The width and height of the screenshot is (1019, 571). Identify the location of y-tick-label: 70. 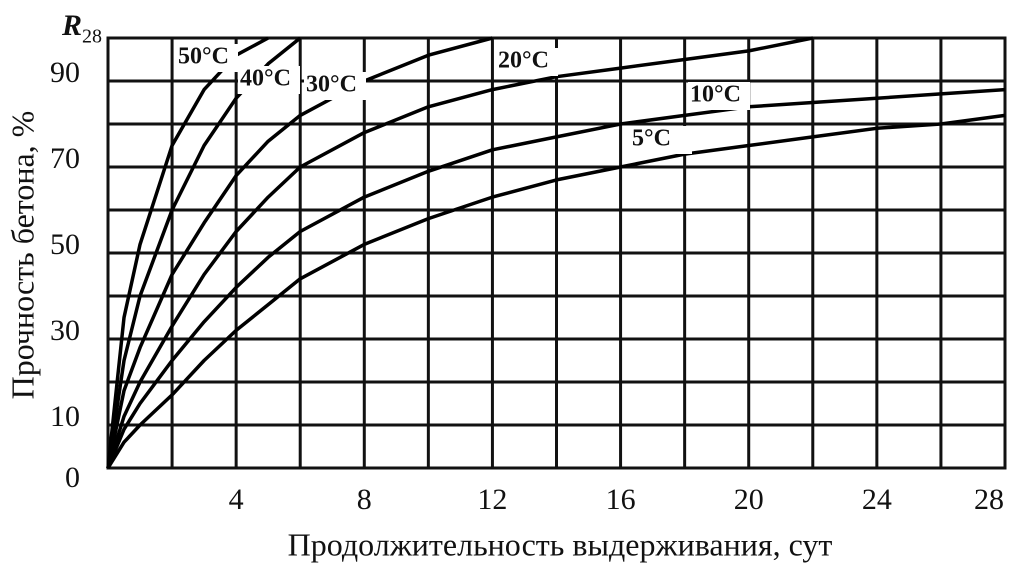
(65, 158).